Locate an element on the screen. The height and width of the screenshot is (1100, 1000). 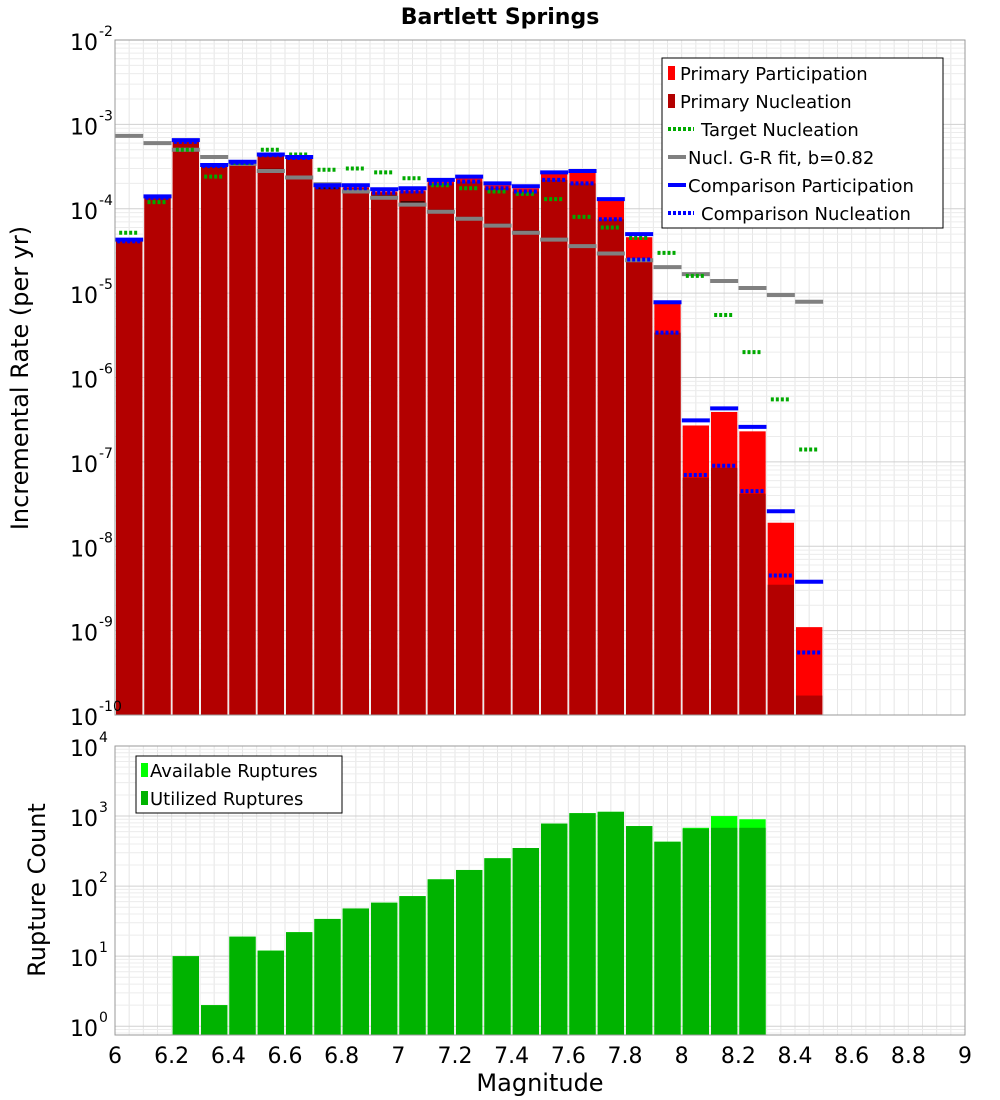
count-legend: Available Ruptures Utilized Ruptures is located at coordinates (239, 784).